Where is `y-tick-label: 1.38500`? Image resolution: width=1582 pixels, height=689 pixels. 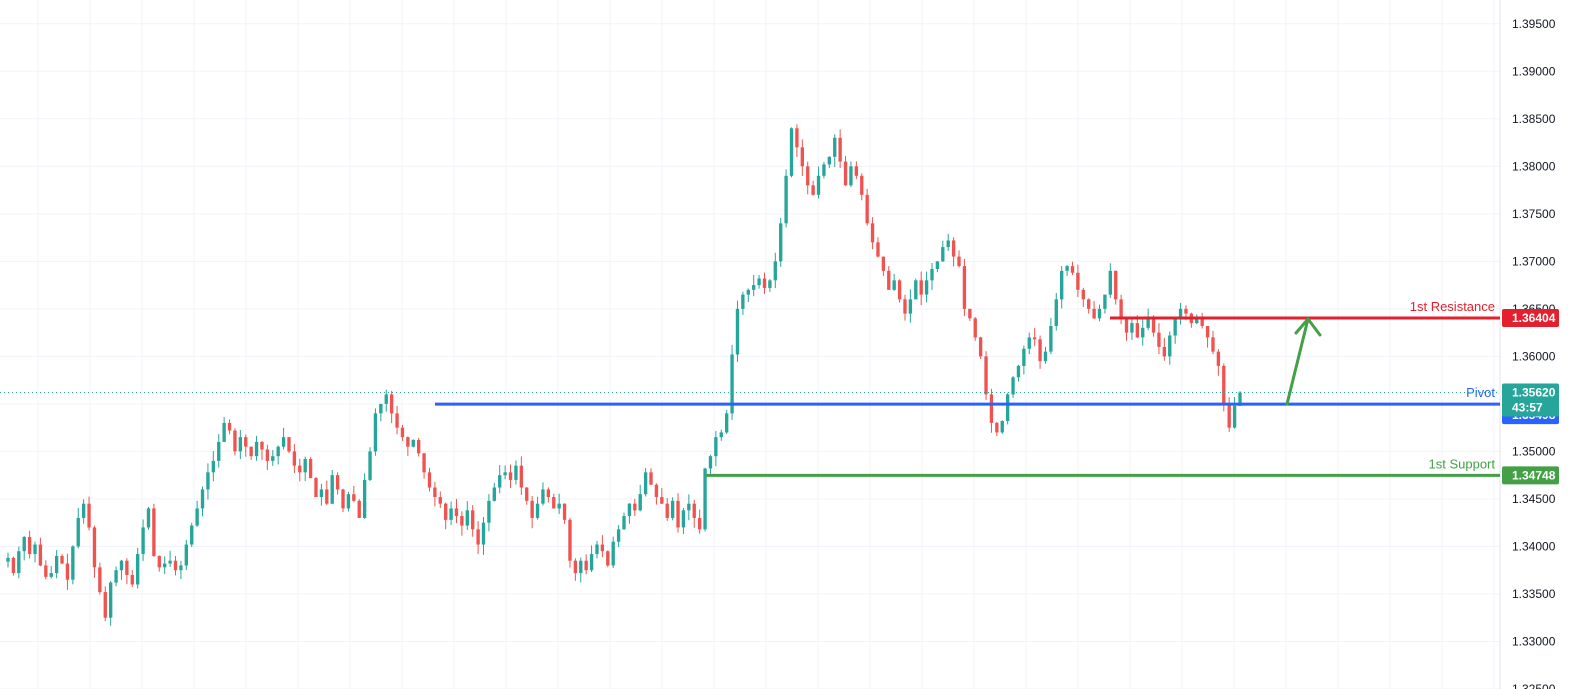 y-tick-label: 1.38500 is located at coordinates (1534, 119).